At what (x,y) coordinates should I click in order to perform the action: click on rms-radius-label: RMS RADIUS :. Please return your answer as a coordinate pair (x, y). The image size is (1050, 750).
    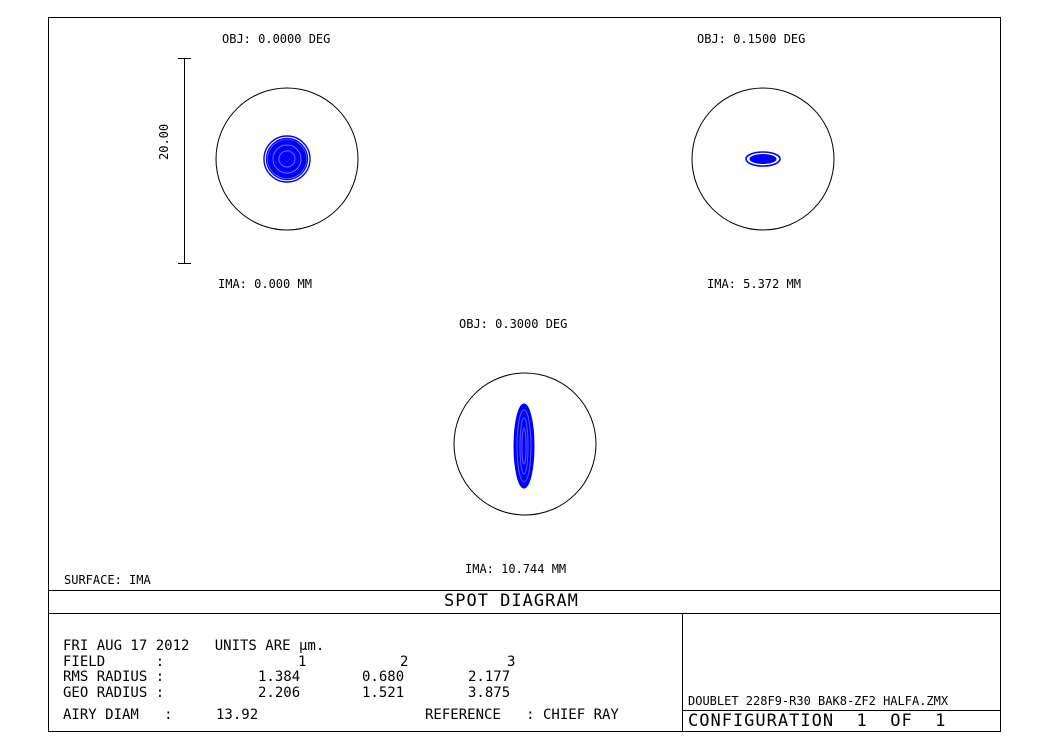
    Looking at the image, I should click on (114, 677).